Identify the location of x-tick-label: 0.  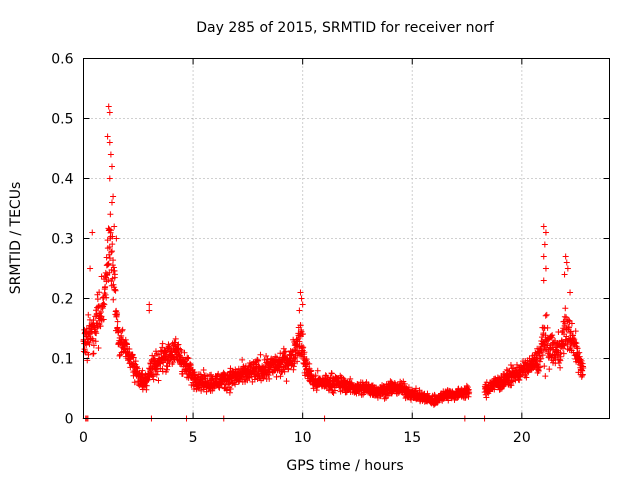
(83, 438).